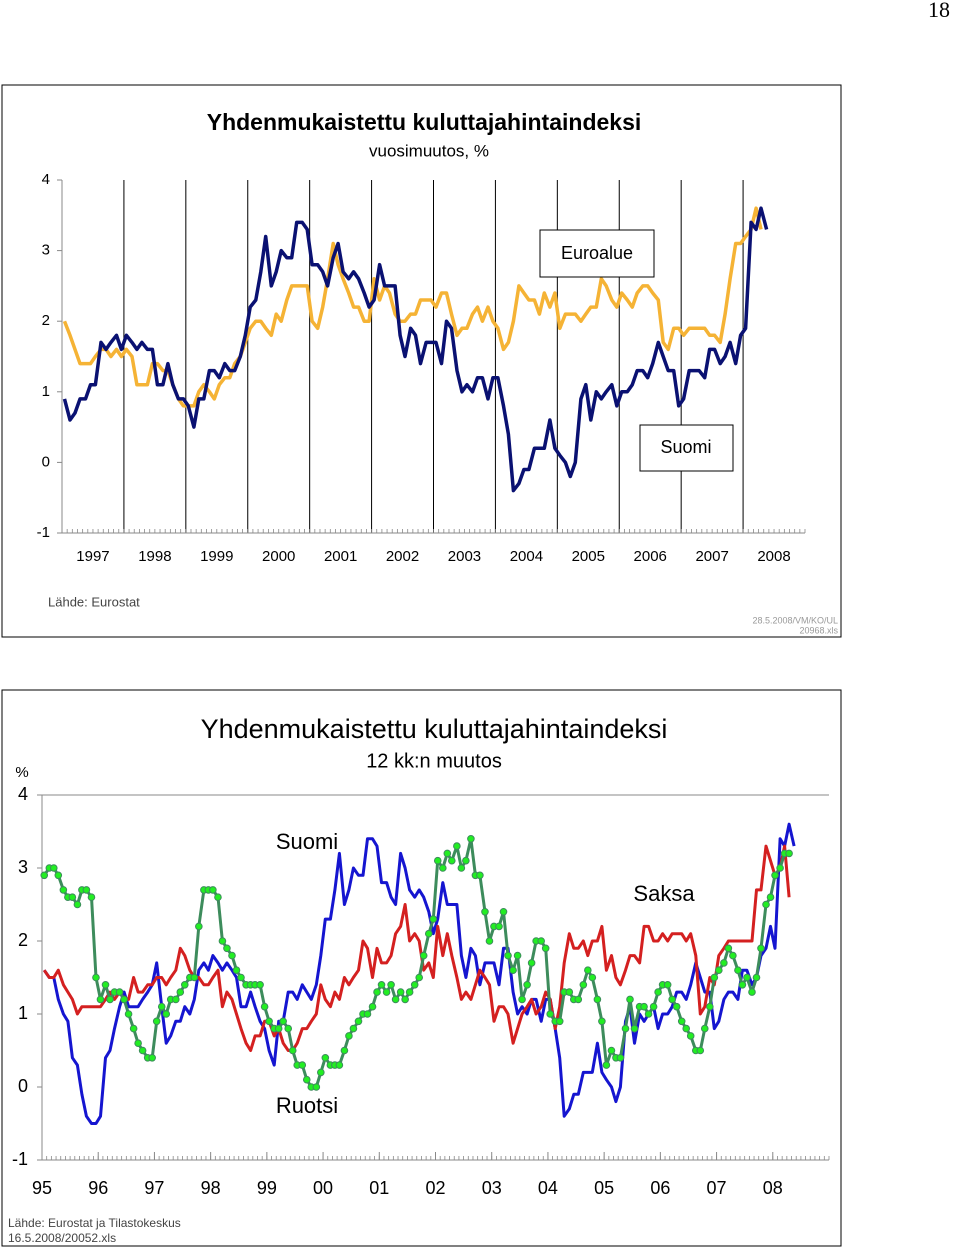 This screenshot has height=1247, width=960. Describe the element at coordinates (664, 893) in the screenshot. I see `legend-label: Saksa` at that location.